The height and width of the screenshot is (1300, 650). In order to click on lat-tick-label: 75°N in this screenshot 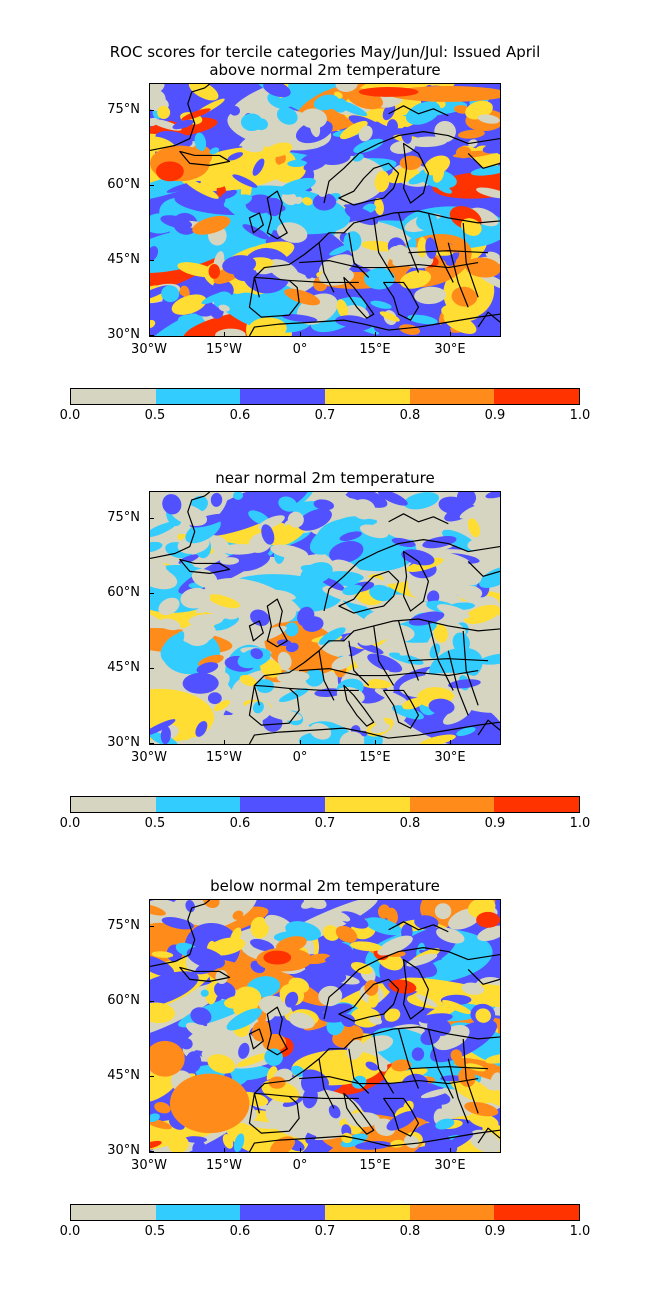, I will do `click(123, 925)`.